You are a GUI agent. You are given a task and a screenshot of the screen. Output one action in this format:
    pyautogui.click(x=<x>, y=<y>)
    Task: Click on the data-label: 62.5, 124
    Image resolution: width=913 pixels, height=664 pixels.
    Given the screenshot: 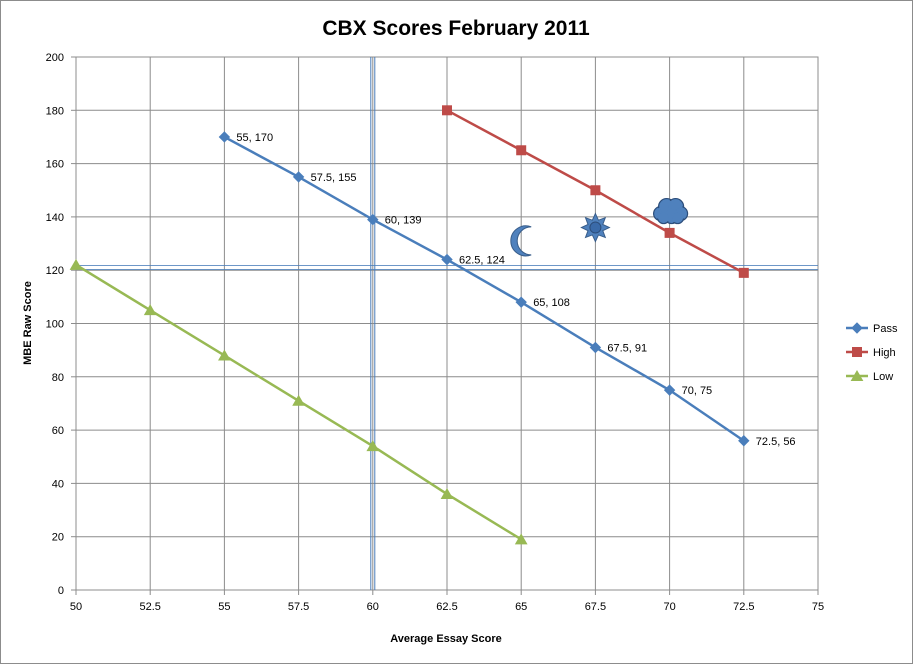 What is the action you would take?
    pyautogui.click(x=482, y=261)
    